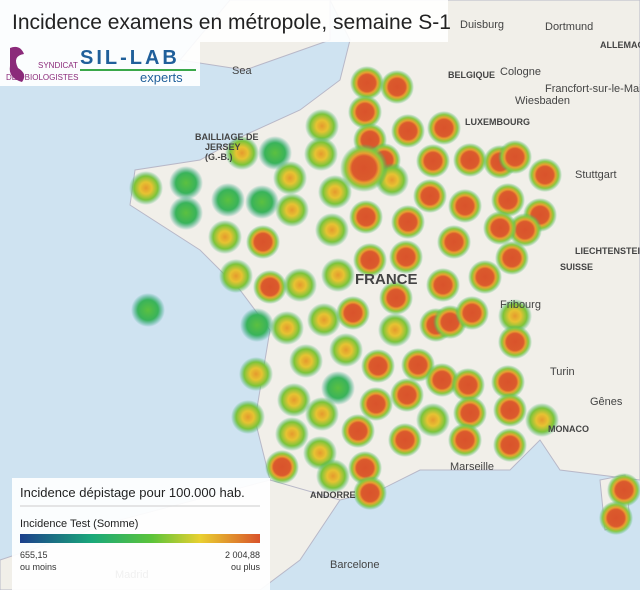 The image size is (640, 590). What do you see at coordinates (246, 567) in the screenshot?
I see `legend-max-note: ou plus` at bounding box center [246, 567].